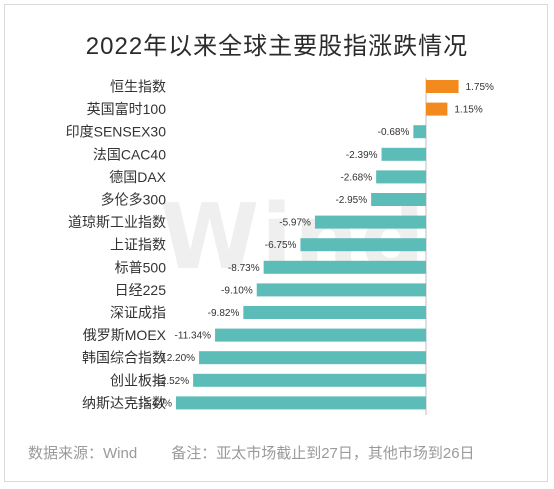 The width and height of the screenshot is (554, 489). What do you see at coordinates (129, 154) in the screenshot?
I see `category-label-3: 法国CAC40` at bounding box center [129, 154].